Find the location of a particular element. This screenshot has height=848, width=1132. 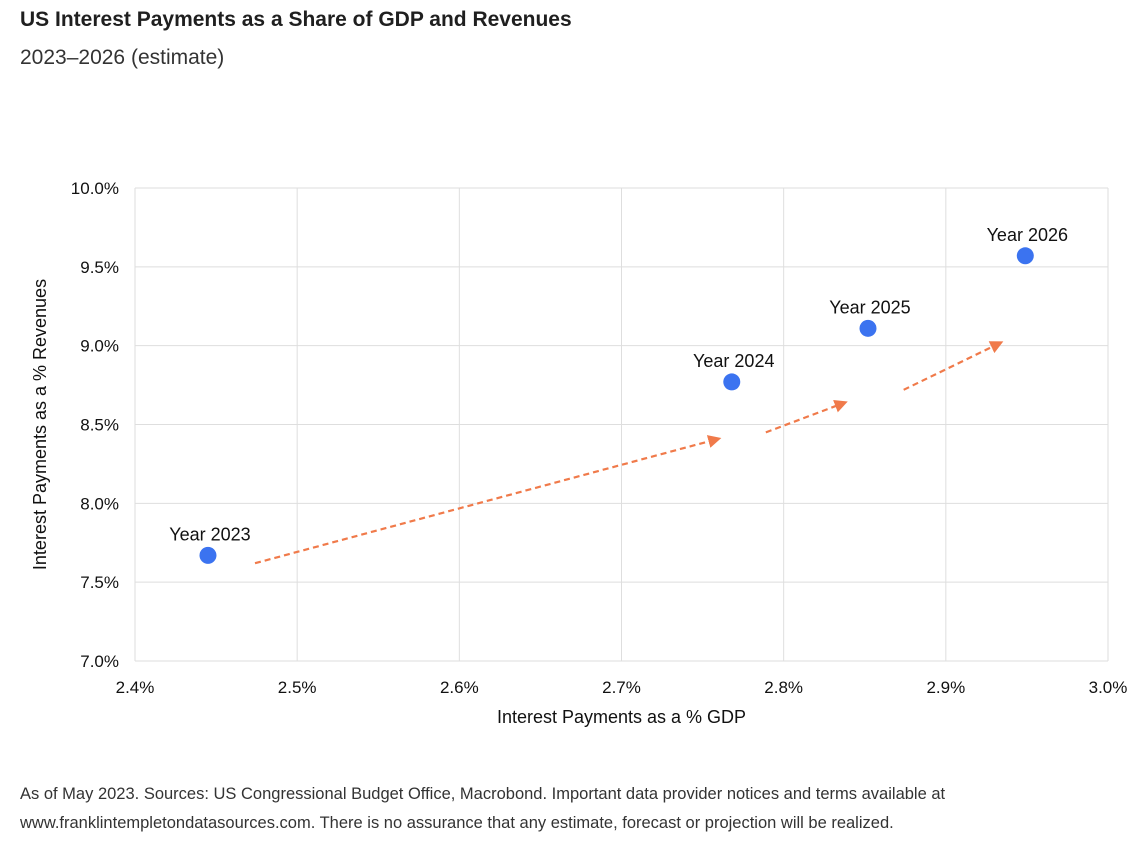

y-tick-label: 7.5% is located at coordinates (99, 582).